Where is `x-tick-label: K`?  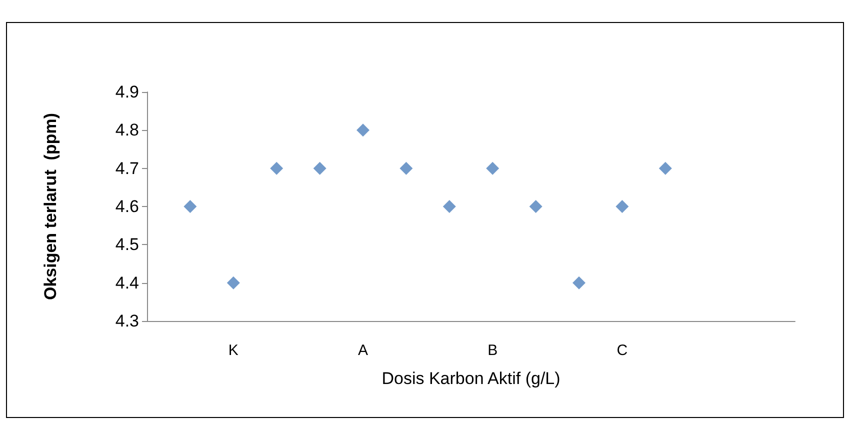
x-tick-label: K is located at coordinates (233, 350).